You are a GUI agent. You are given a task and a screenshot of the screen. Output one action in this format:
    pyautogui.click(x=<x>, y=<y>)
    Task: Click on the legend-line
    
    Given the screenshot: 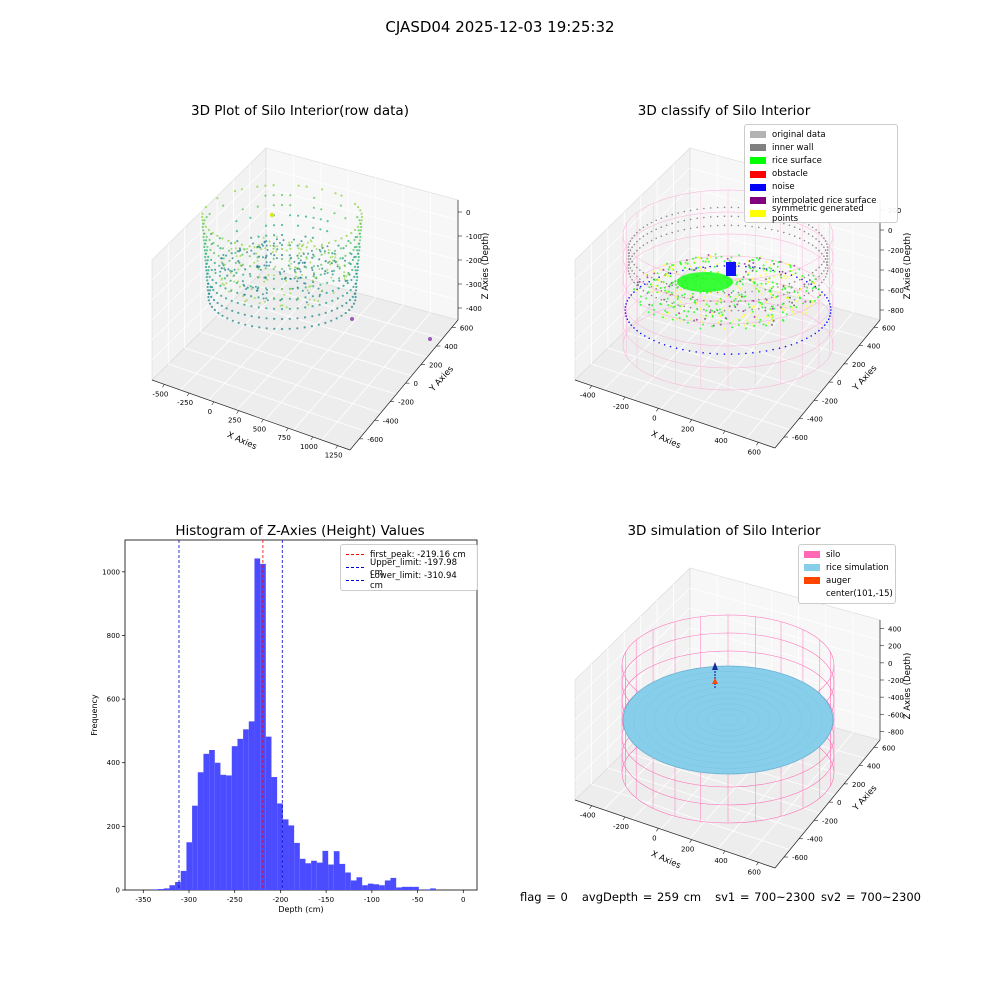 What is the action you would take?
    pyautogui.click(x=355, y=555)
    